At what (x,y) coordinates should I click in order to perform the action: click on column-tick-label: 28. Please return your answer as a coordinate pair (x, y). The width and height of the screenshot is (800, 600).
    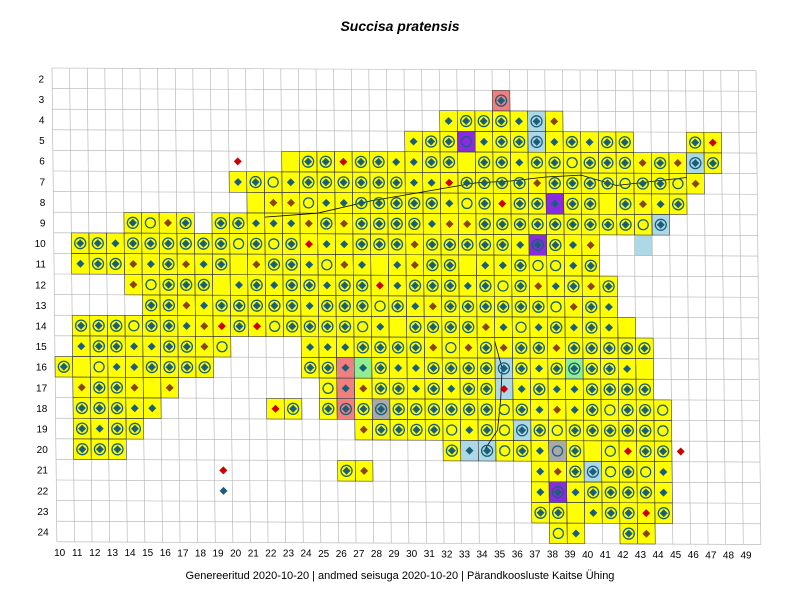
    Looking at the image, I should click on (377, 554).